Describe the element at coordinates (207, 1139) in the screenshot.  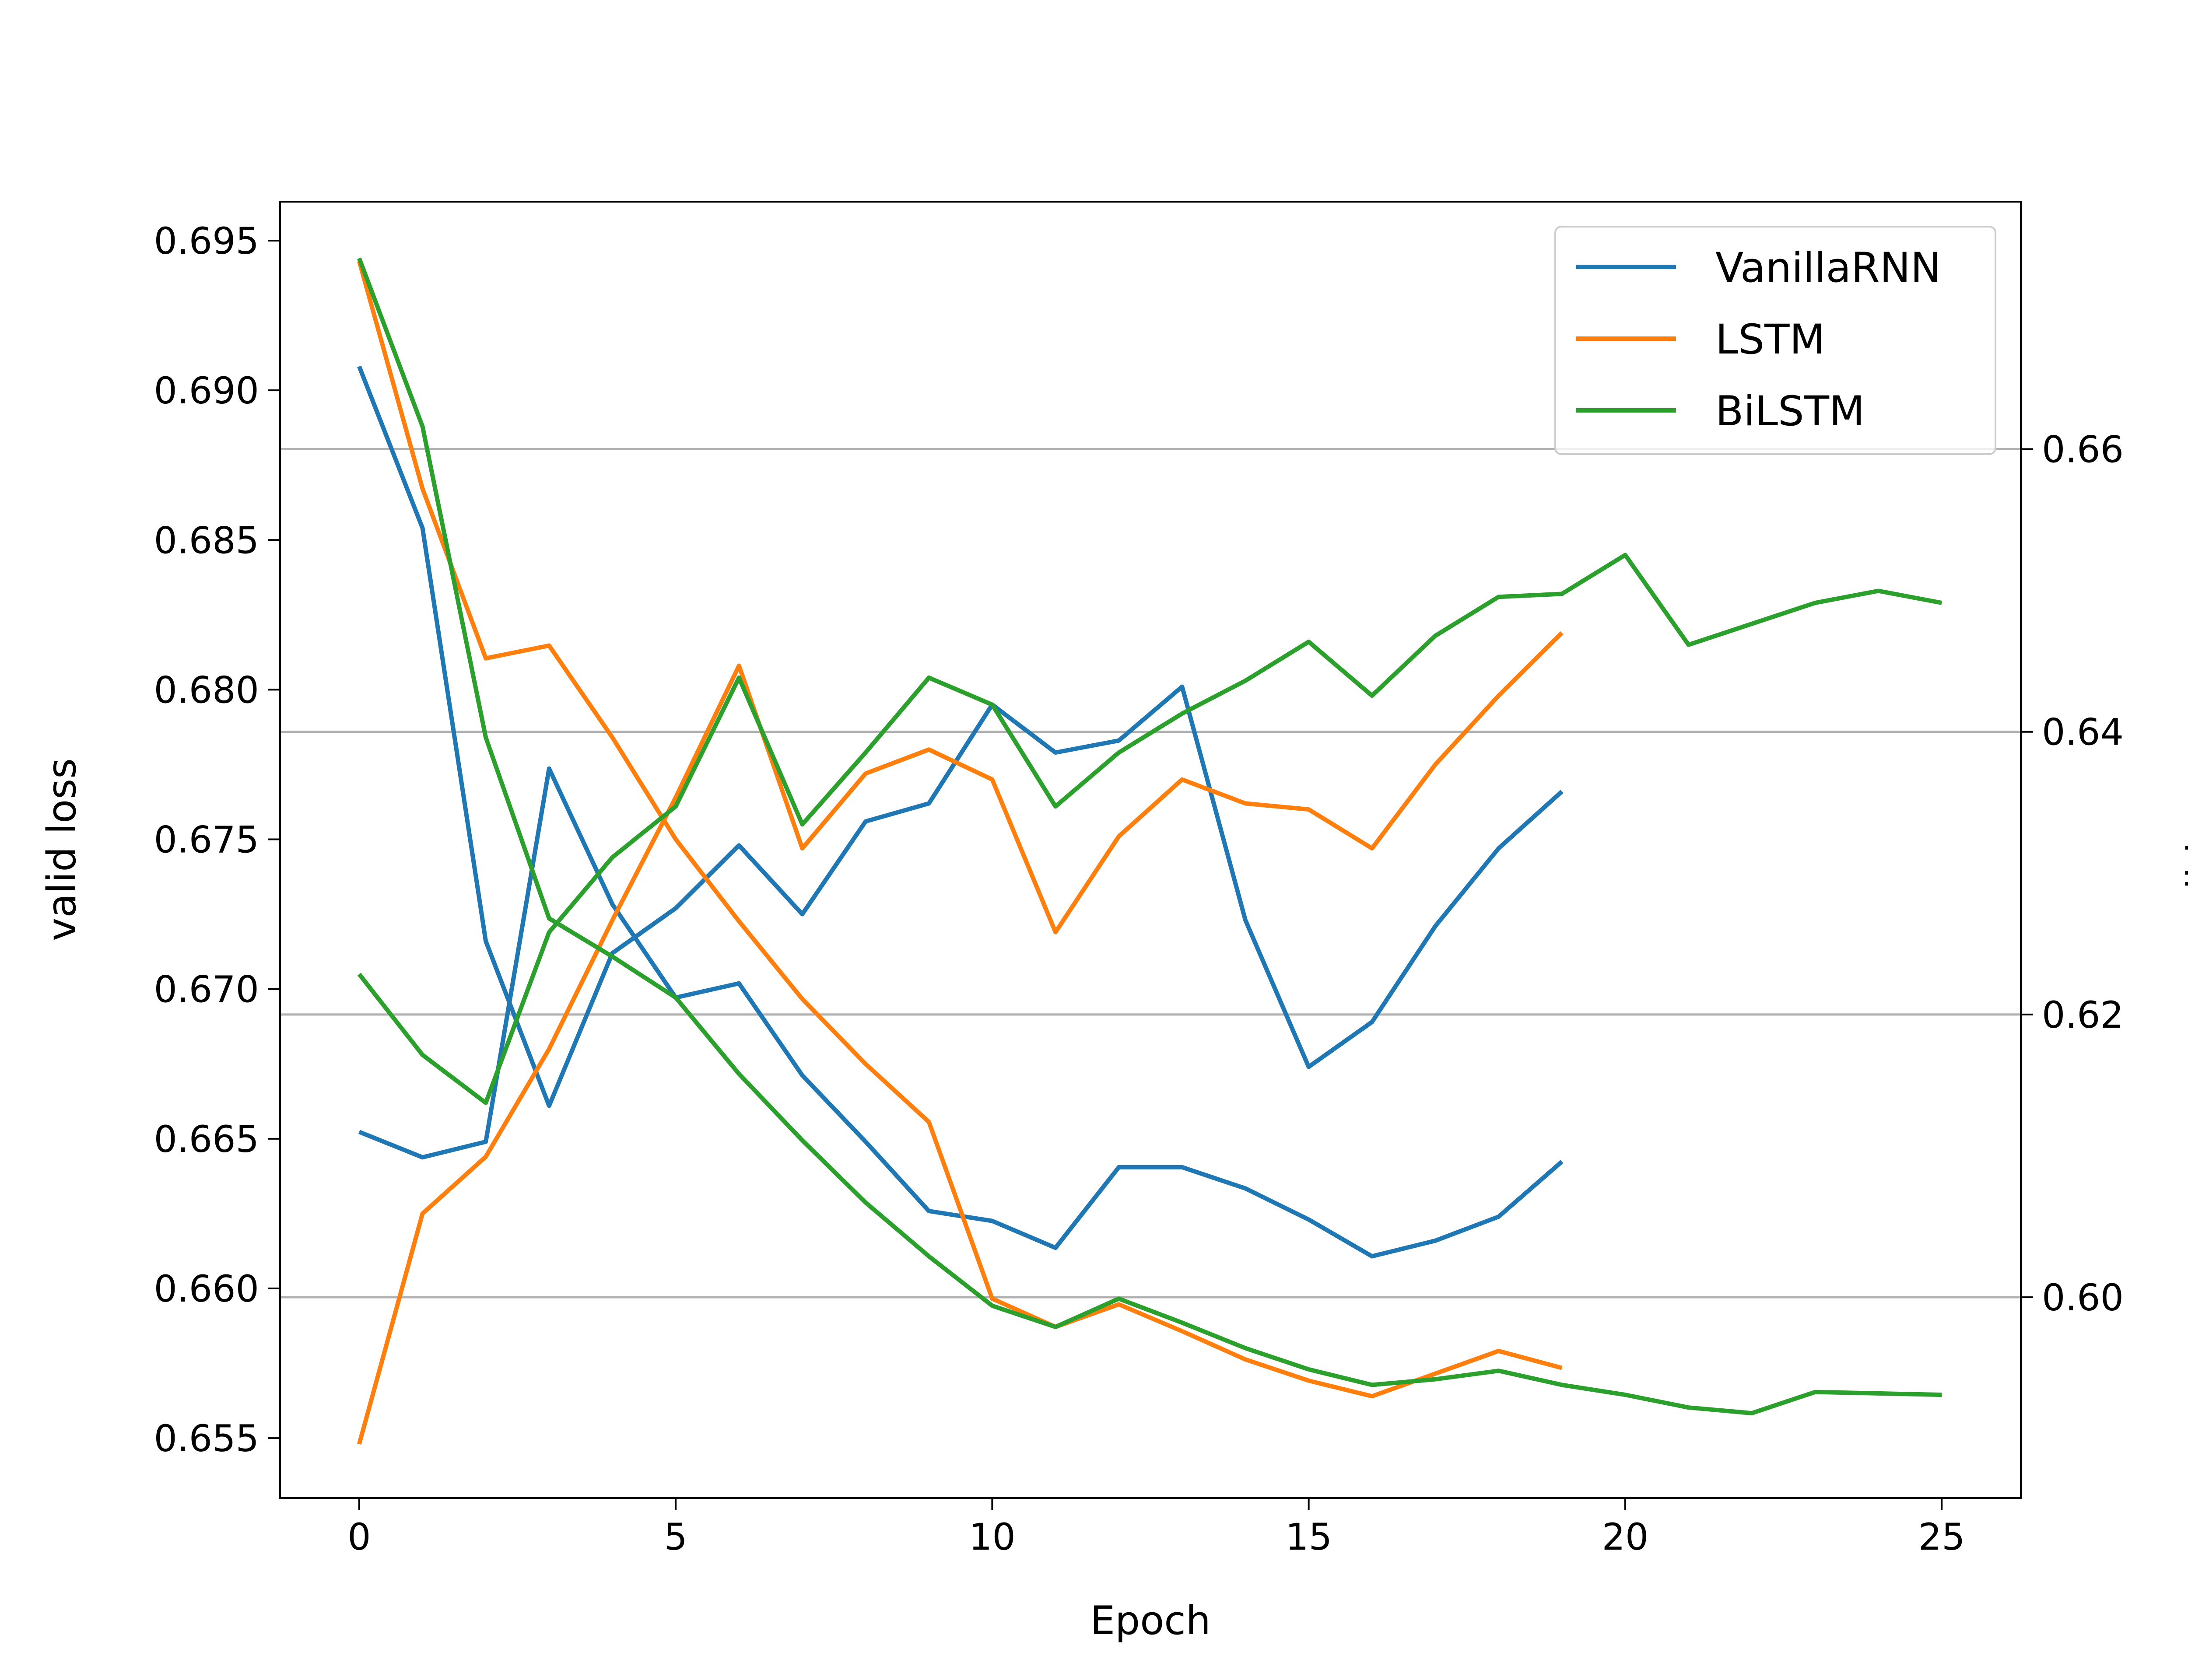
I see `y-tick-left-label-2: 0.665` at that location.